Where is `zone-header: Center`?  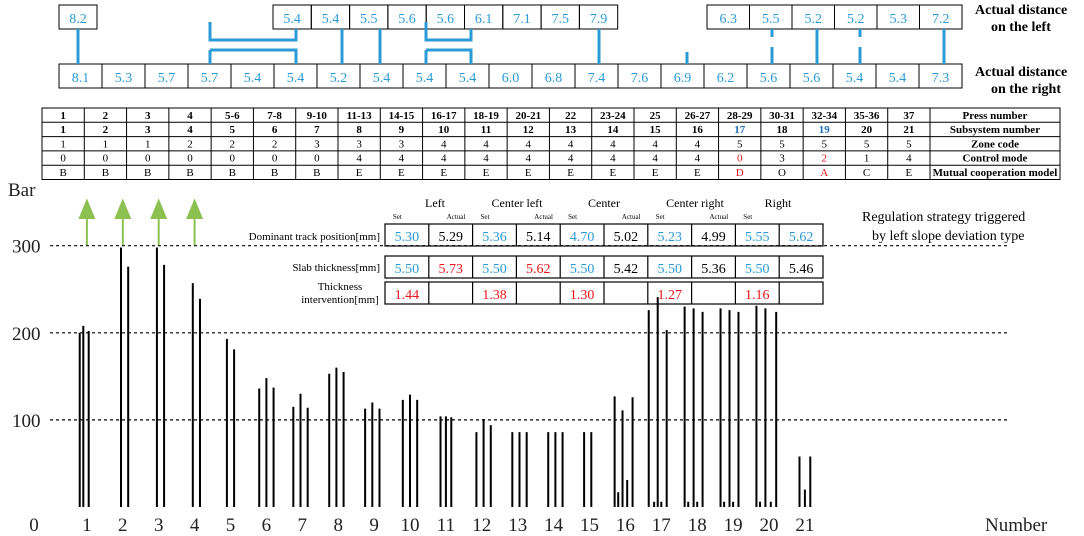
zone-header: Center is located at coordinates (604, 203).